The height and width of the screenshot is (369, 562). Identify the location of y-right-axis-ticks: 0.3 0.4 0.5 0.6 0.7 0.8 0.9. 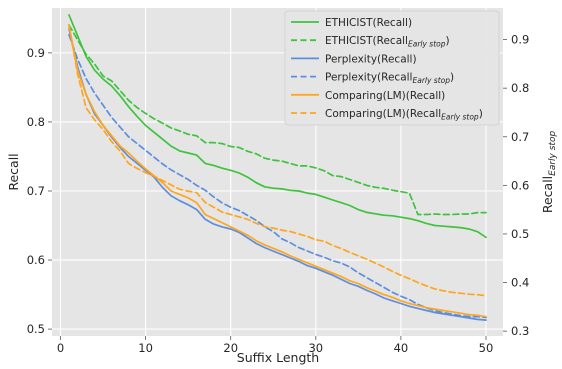
(516, 185).